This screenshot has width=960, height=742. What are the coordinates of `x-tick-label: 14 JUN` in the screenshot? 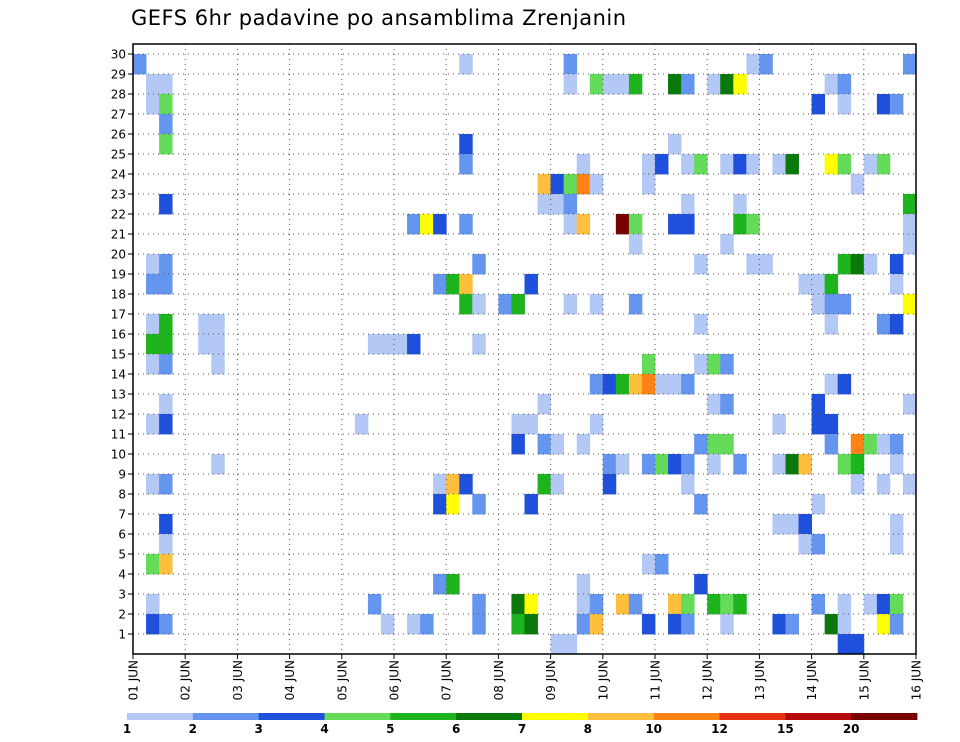 It's located at (812, 680).